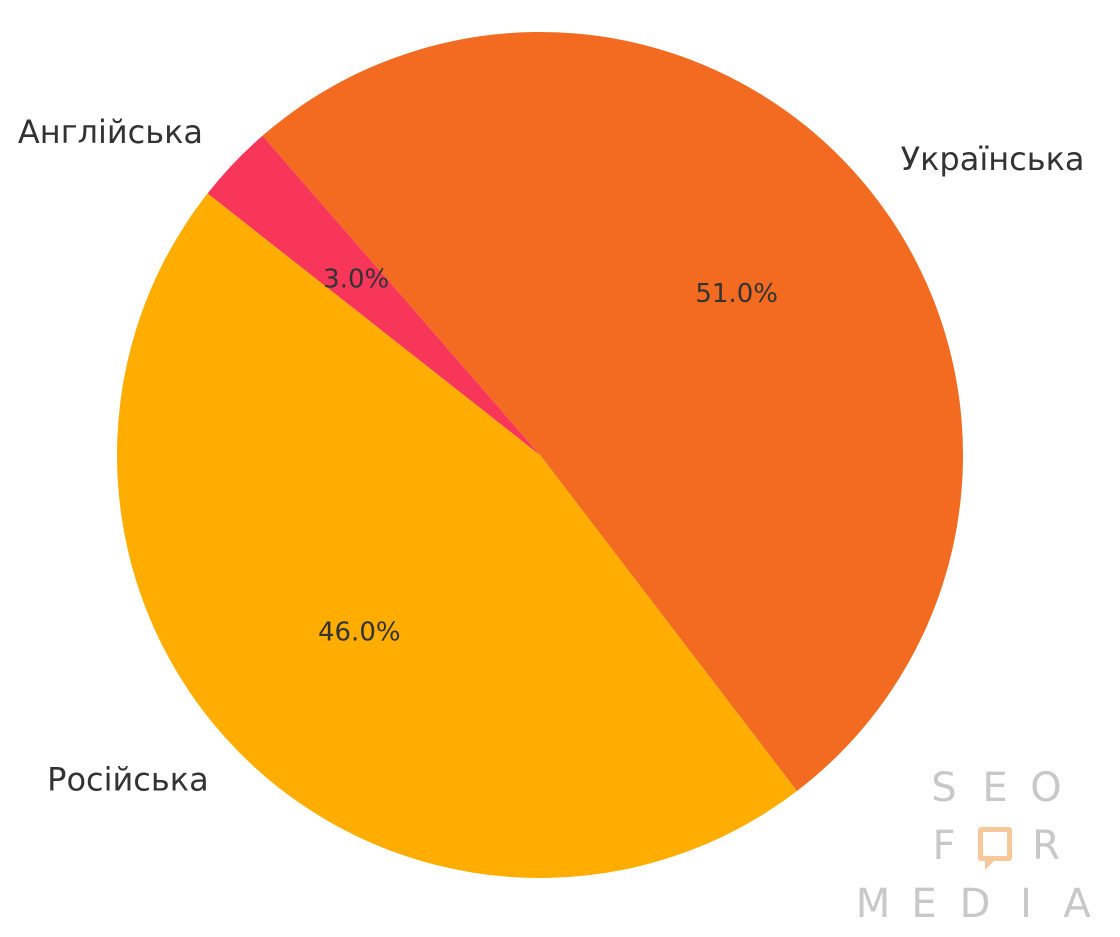 This screenshot has height=937, width=1120. What do you see at coordinates (1046, 788) in the screenshot?
I see `watermark-letter: O` at bounding box center [1046, 788].